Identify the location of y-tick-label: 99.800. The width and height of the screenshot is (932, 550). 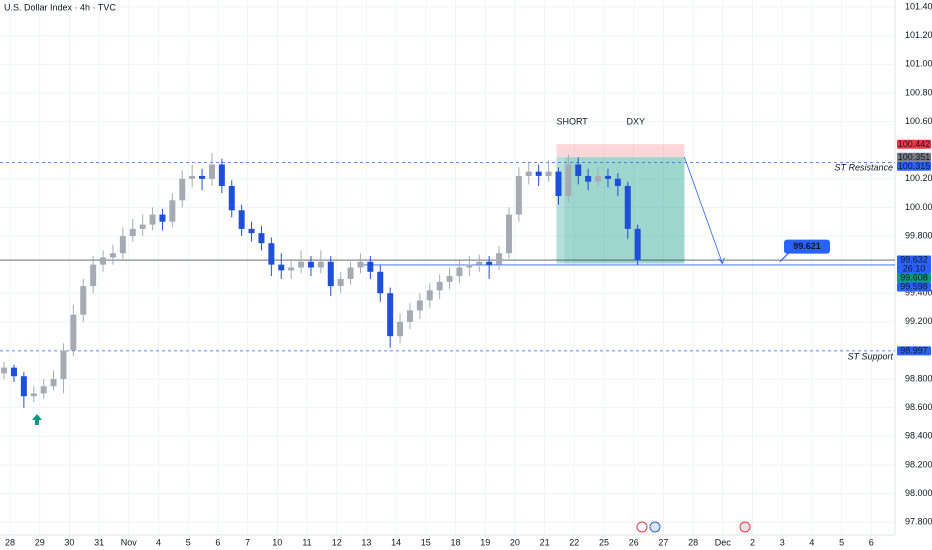
(918, 235).